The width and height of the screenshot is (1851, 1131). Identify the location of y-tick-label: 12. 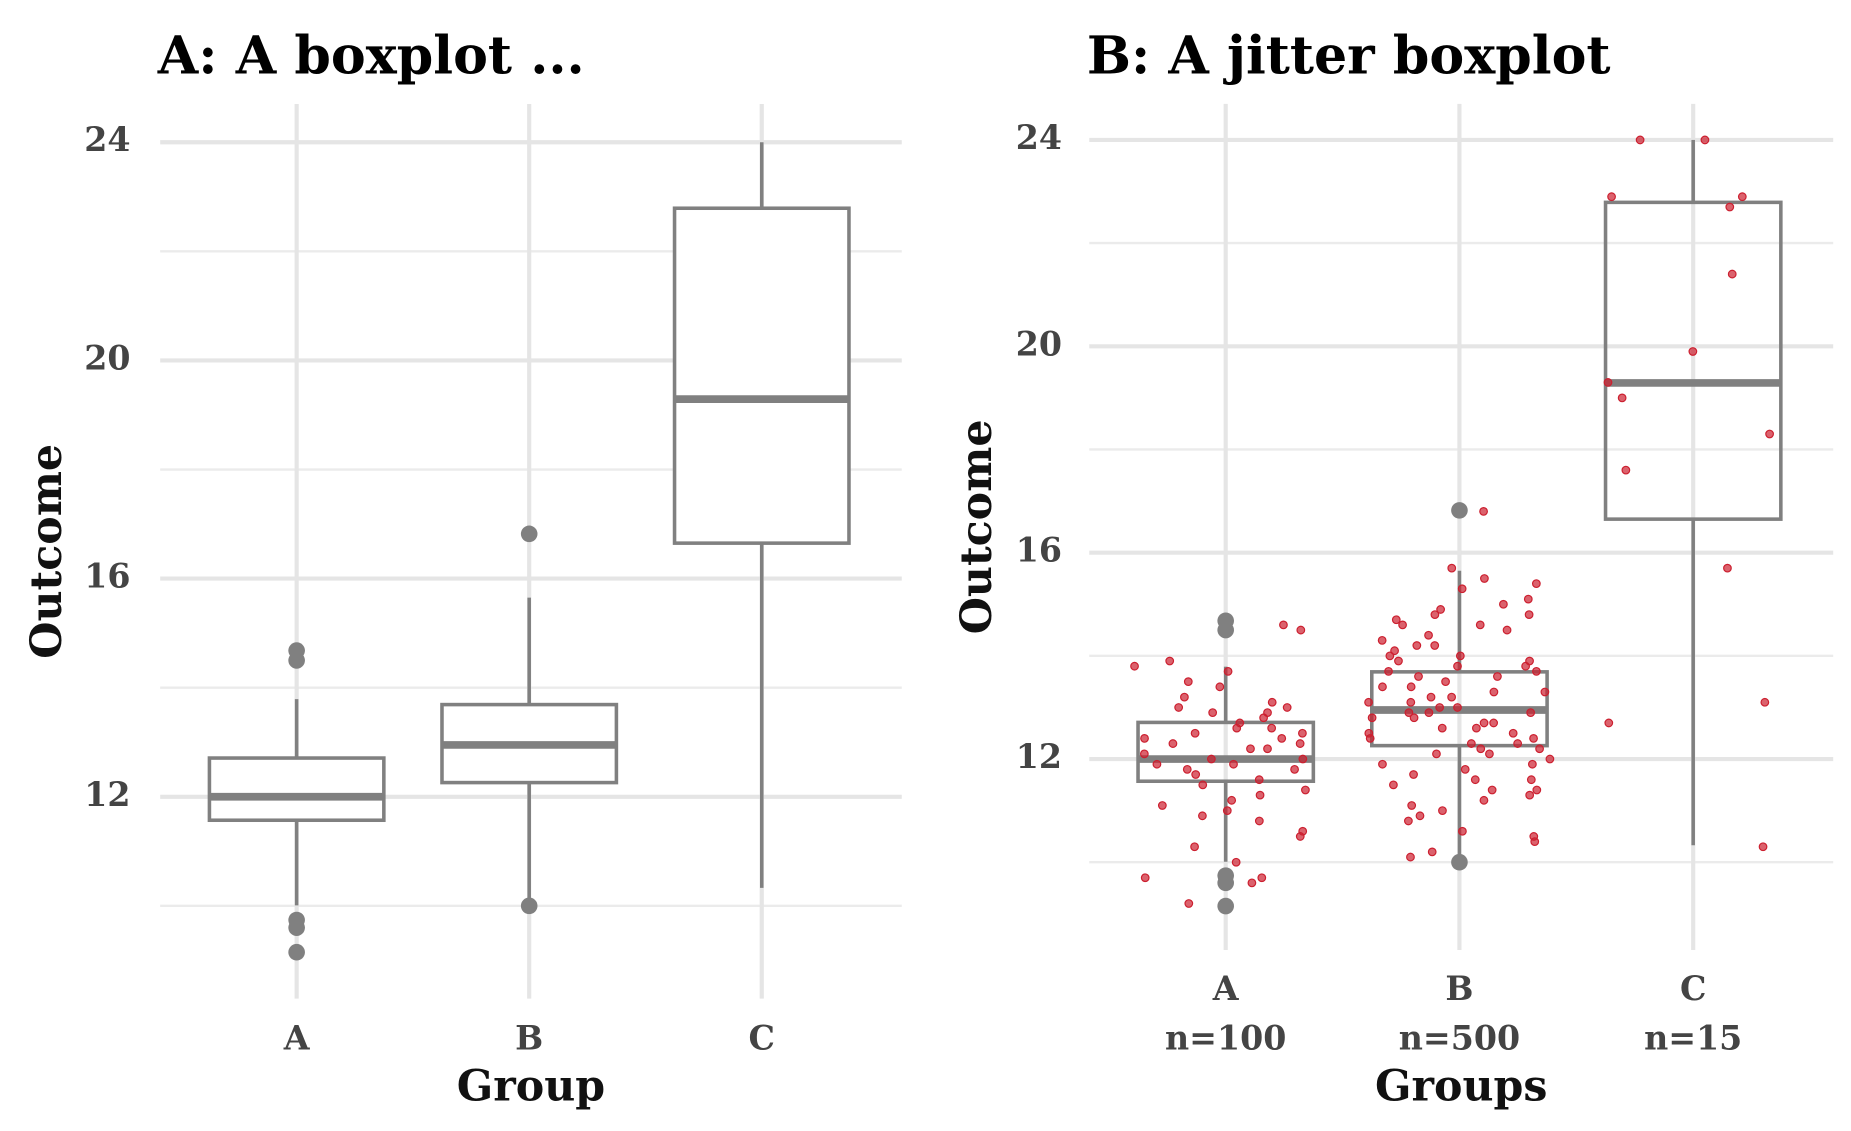
(107, 794).